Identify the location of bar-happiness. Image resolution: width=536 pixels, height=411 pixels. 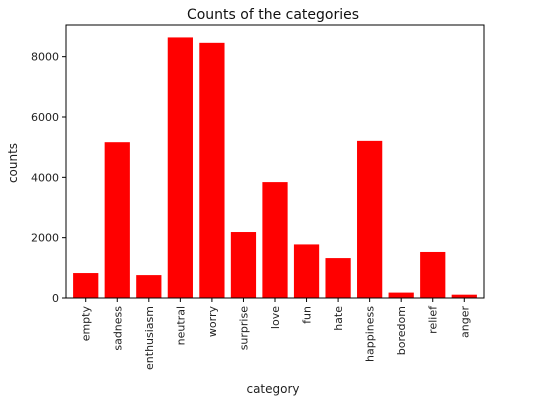
(370, 219).